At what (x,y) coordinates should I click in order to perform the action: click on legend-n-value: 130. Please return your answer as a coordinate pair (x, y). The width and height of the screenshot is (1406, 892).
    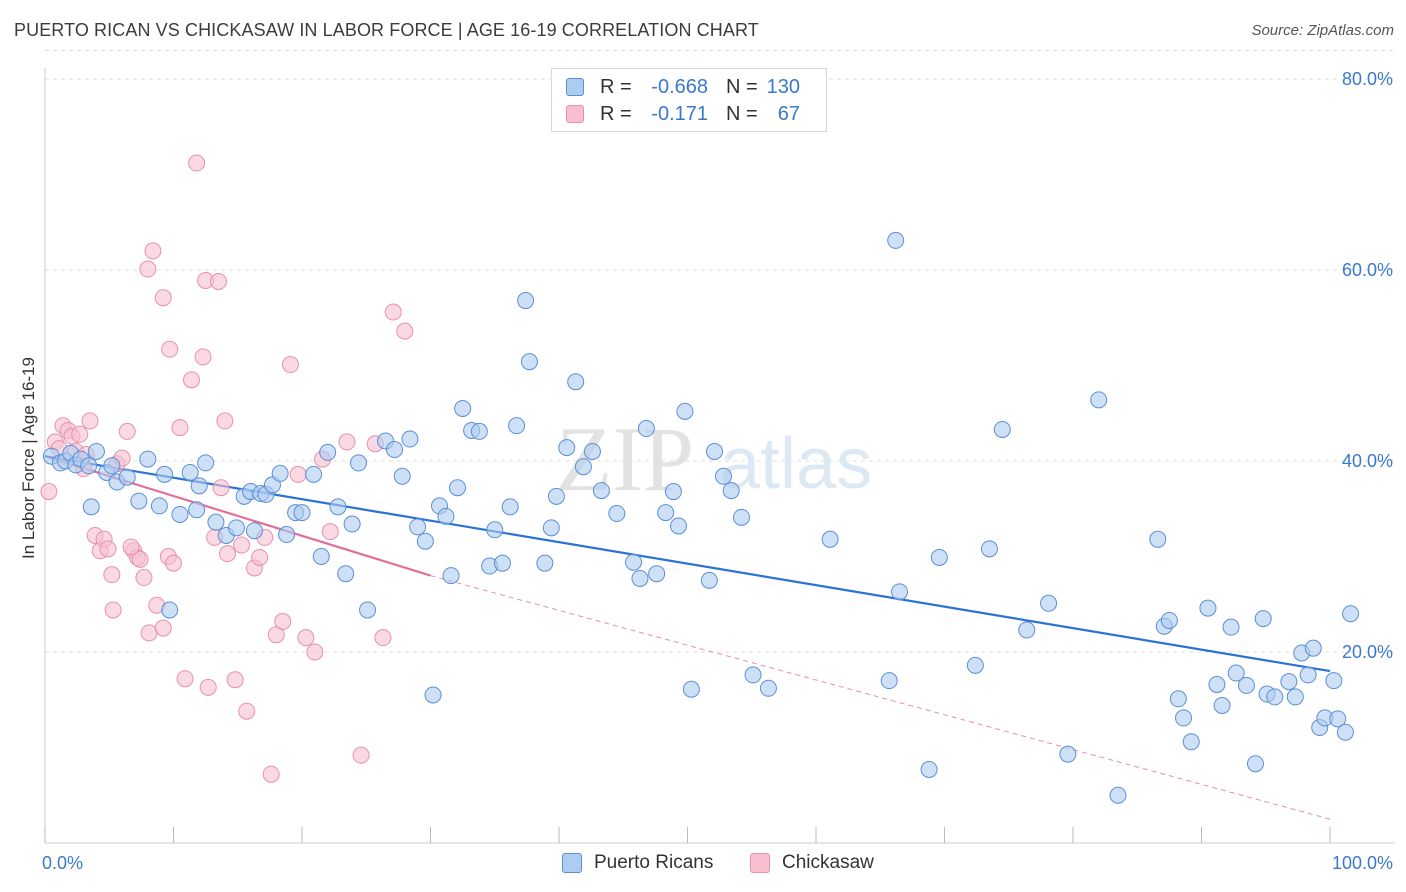
    Looking at the image, I should click on (783, 86).